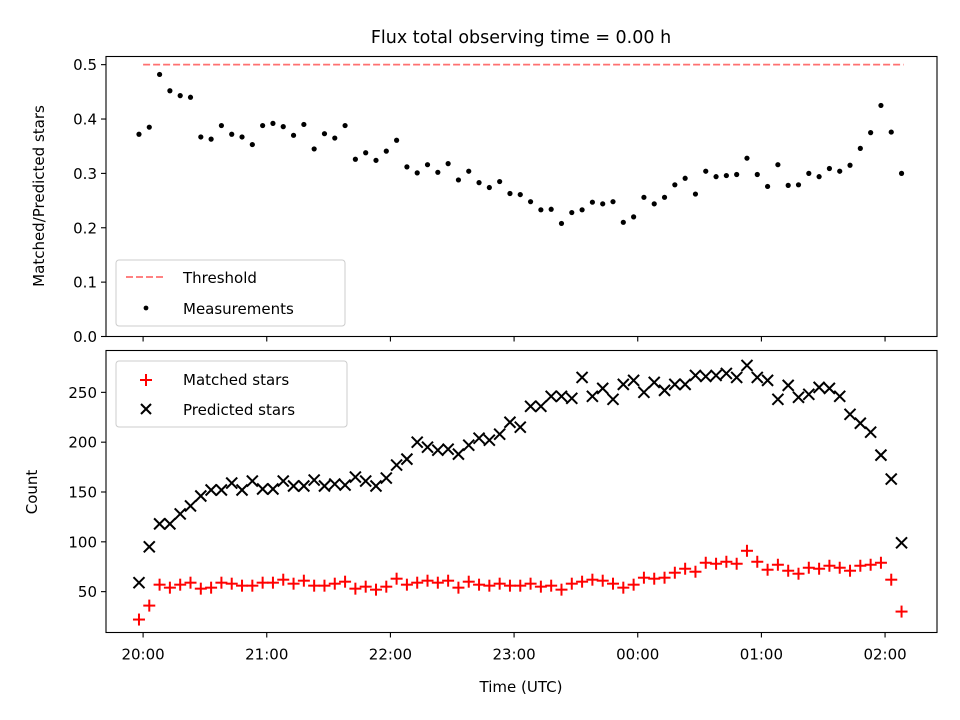 The width and height of the screenshot is (960, 720). Describe the element at coordinates (85, 120) in the screenshot. I see `ratio-y-tick-label: 0.4` at that location.